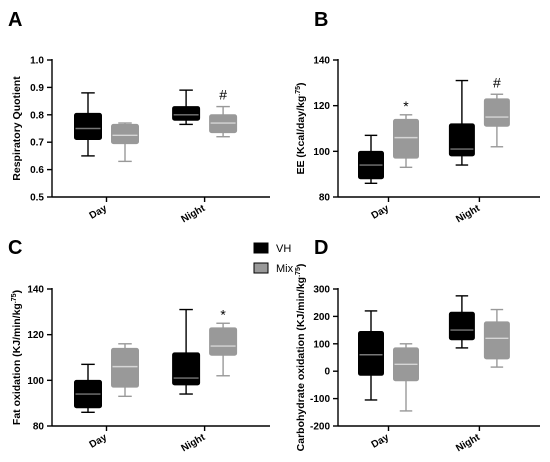 This screenshot has height=462, width=550. I want to click on y-tick-label: -200, so click(320, 427).